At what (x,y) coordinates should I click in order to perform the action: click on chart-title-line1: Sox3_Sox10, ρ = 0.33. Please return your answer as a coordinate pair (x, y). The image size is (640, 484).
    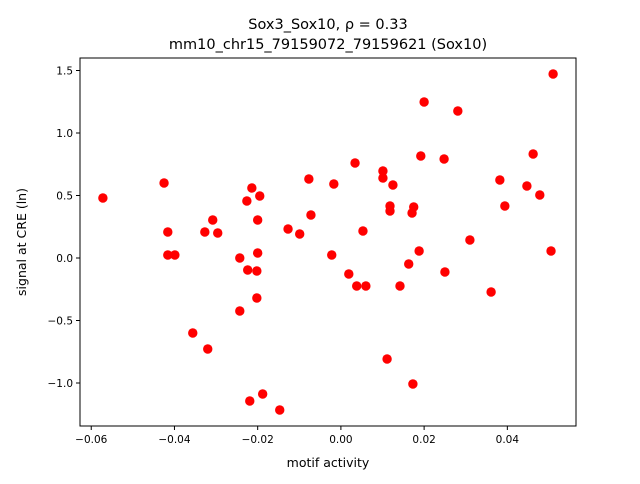
    Looking at the image, I should click on (327, 25).